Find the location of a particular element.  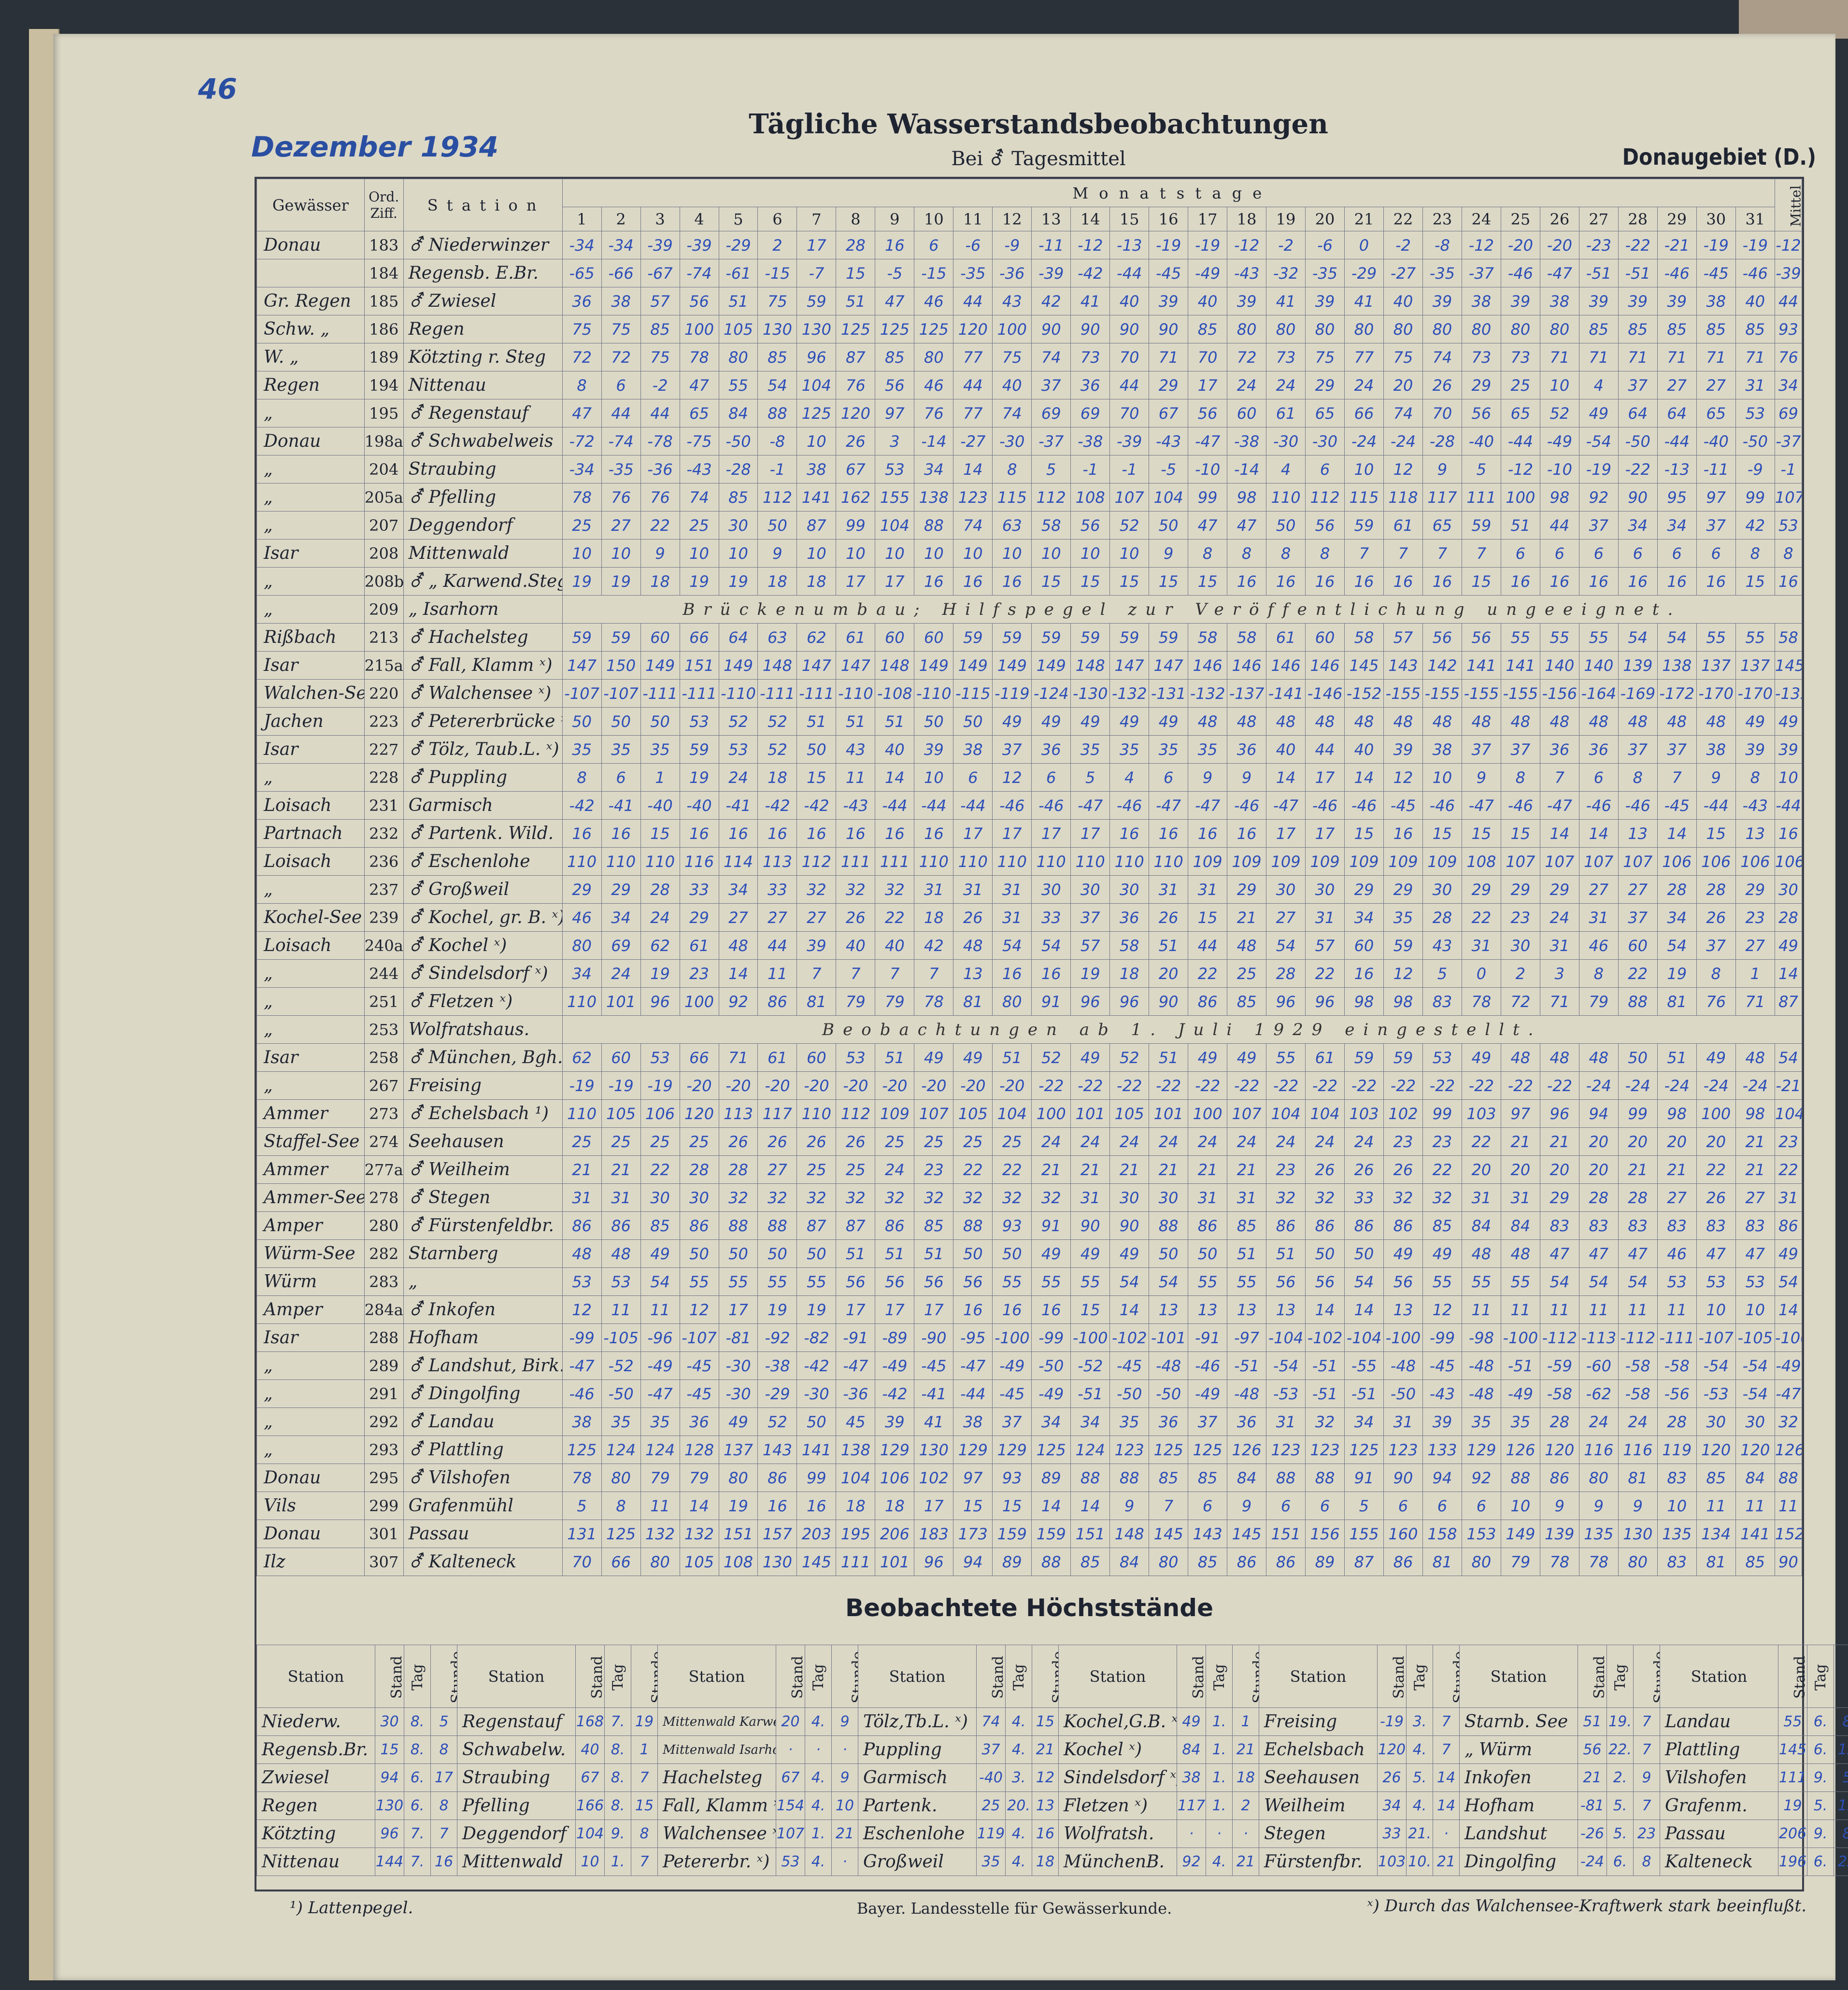

peak-station-cell: Inkofen is located at coordinates (1518, 1778).